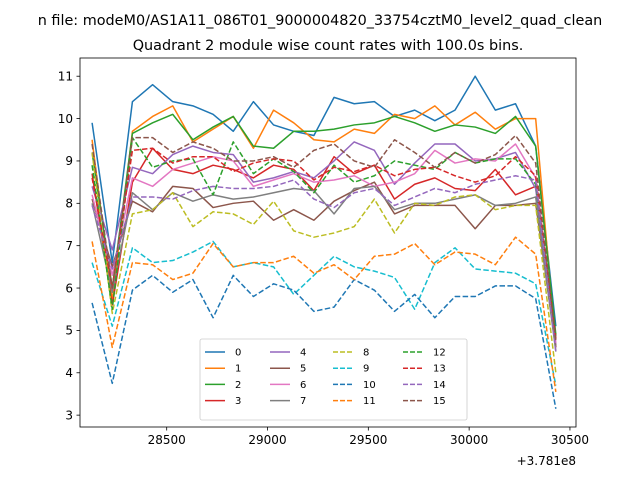 Image resolution: width=640 pixels, height=480 pixels. I want to click on y-tick-label: 4, so click(69, 373).